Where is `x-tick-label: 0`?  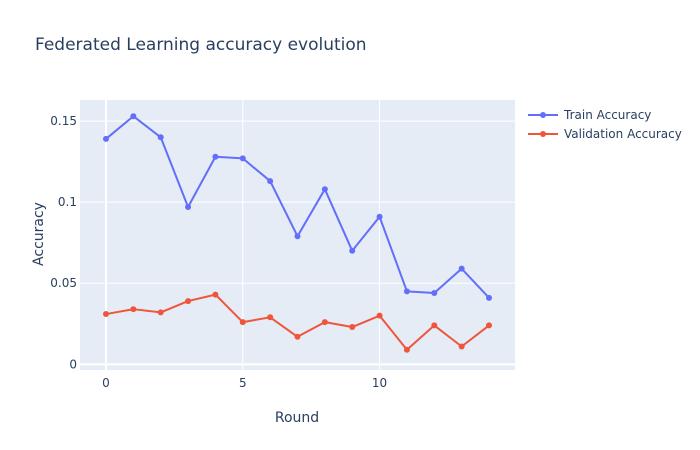 x-tick-label: 0 is located at coordinates (106, 383).